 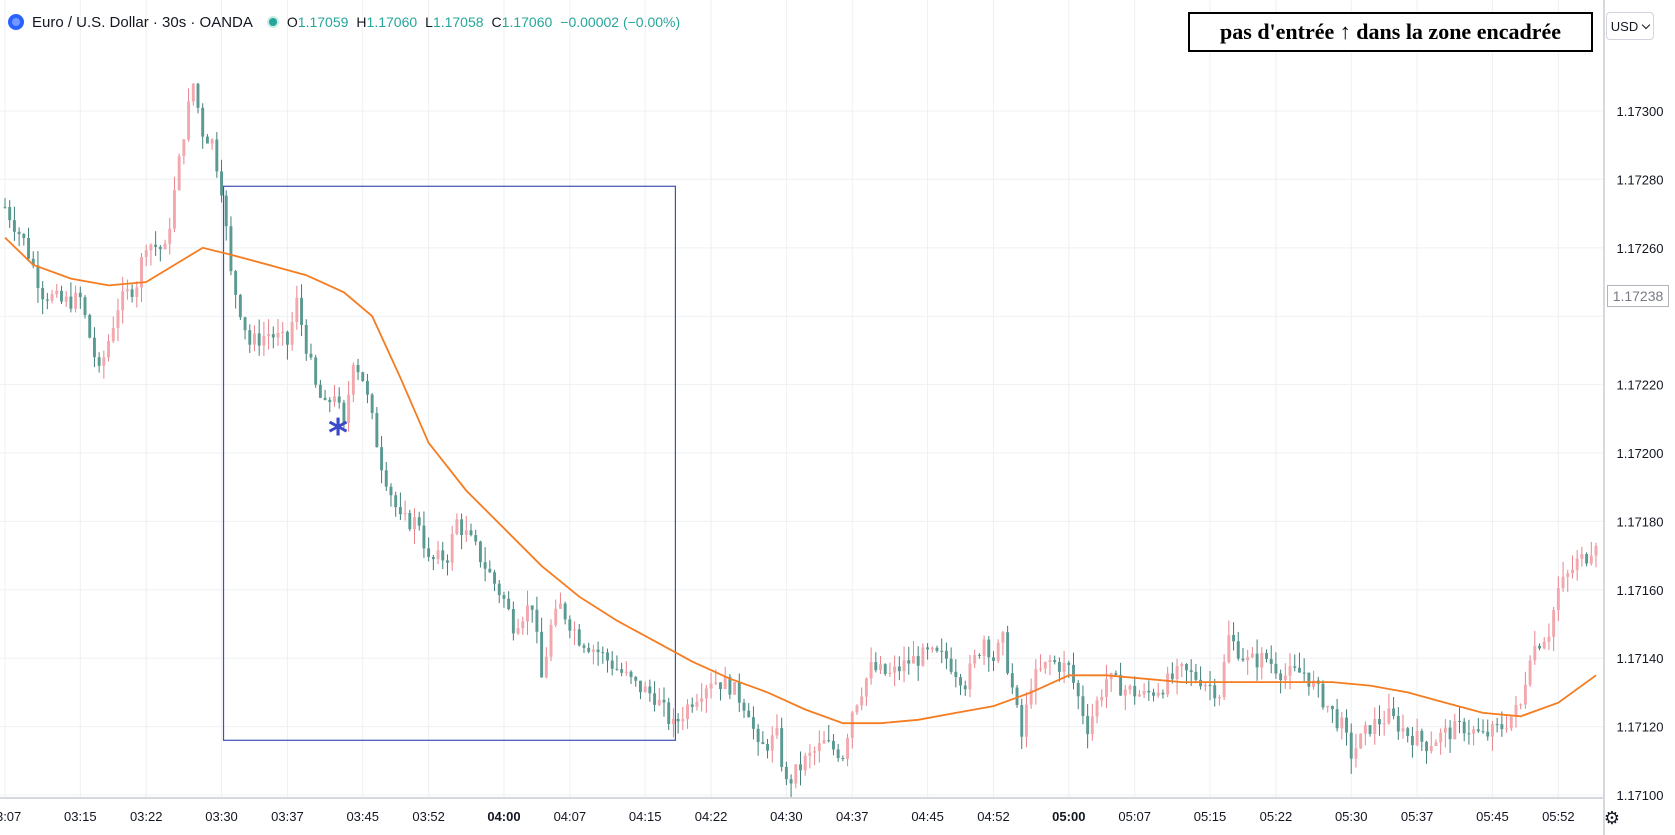 I want to click on gear-icon: ⚙, so click(x=1612, y=817).